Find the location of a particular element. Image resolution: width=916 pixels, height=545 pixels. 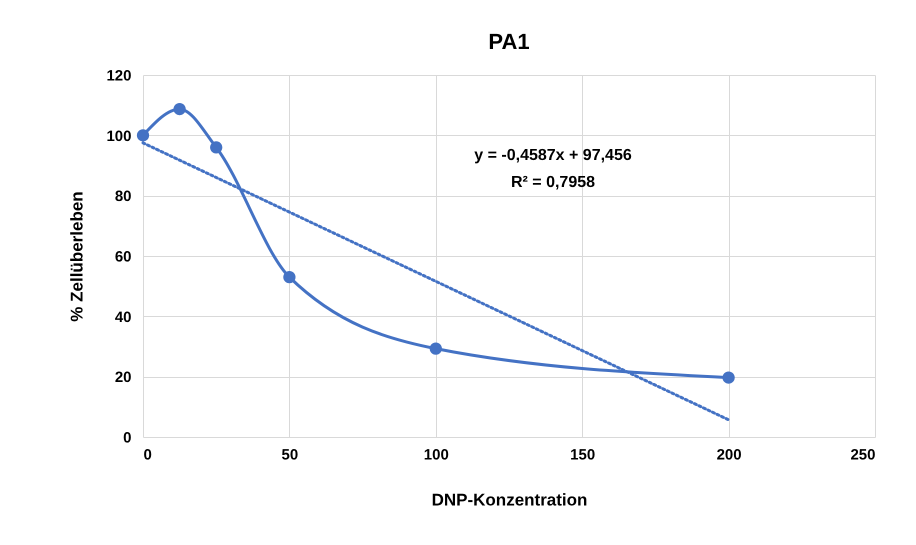

annotation: R² = 0,7958 is located at coordinates (553, 182).